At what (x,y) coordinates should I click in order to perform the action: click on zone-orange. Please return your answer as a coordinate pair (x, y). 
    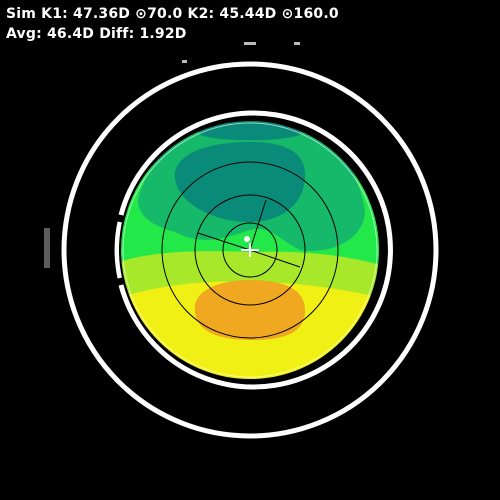
    Looking at the image, I should click on (249, 310).